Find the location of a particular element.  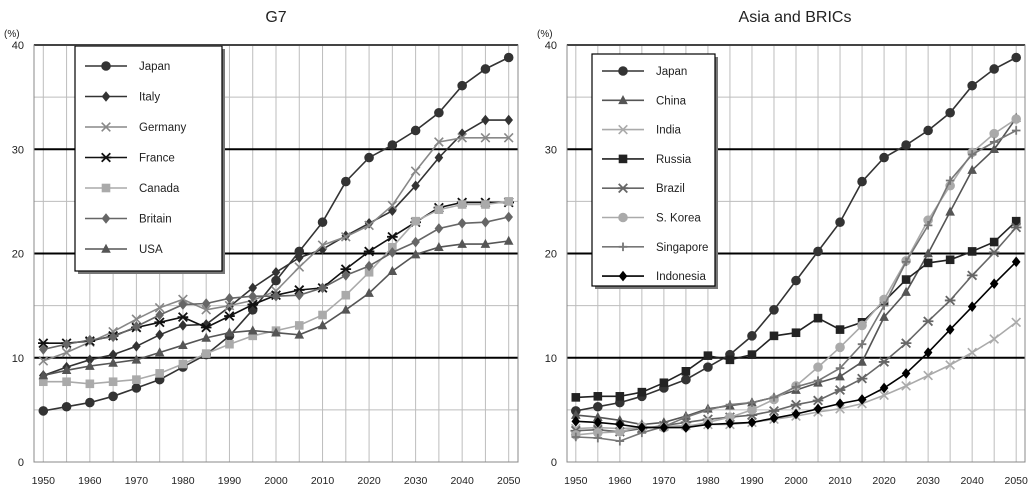

legend-marker-indonesia is located at coordinates (623, 276).